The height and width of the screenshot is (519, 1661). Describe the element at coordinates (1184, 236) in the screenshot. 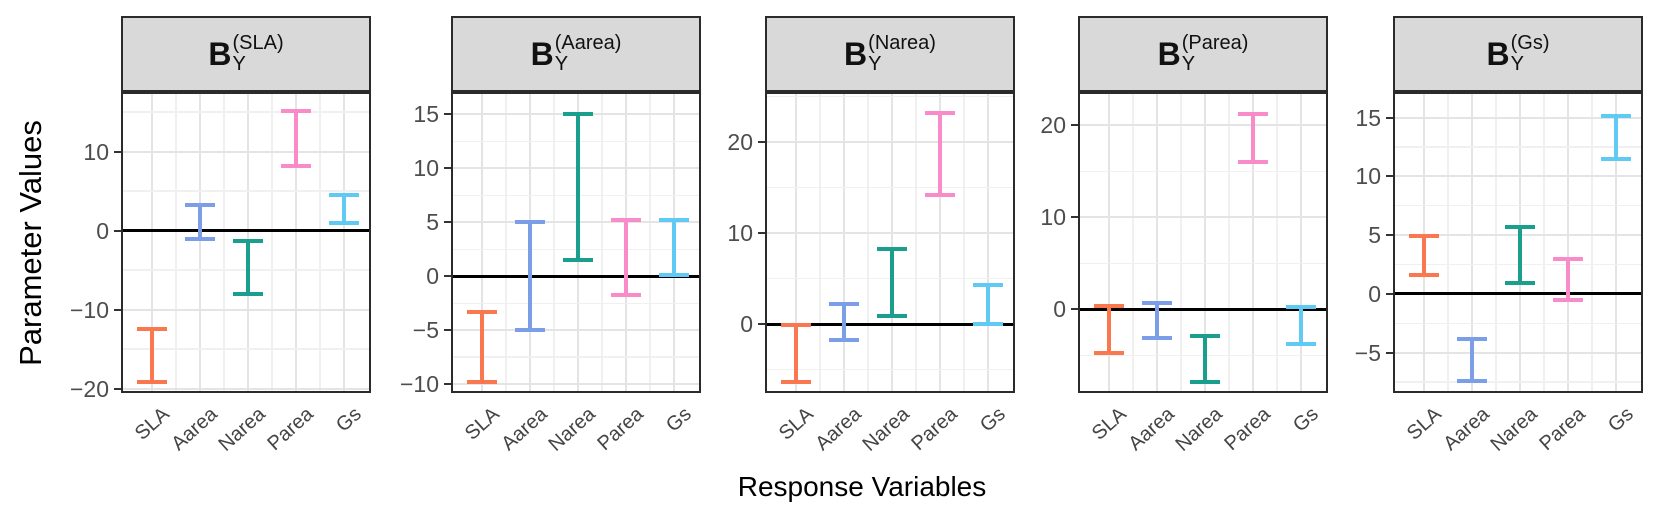

I see `facet-panel-parea: B (Parea) Y 0 10 20 SLA Aarea Narea Parea Gs` at that location.